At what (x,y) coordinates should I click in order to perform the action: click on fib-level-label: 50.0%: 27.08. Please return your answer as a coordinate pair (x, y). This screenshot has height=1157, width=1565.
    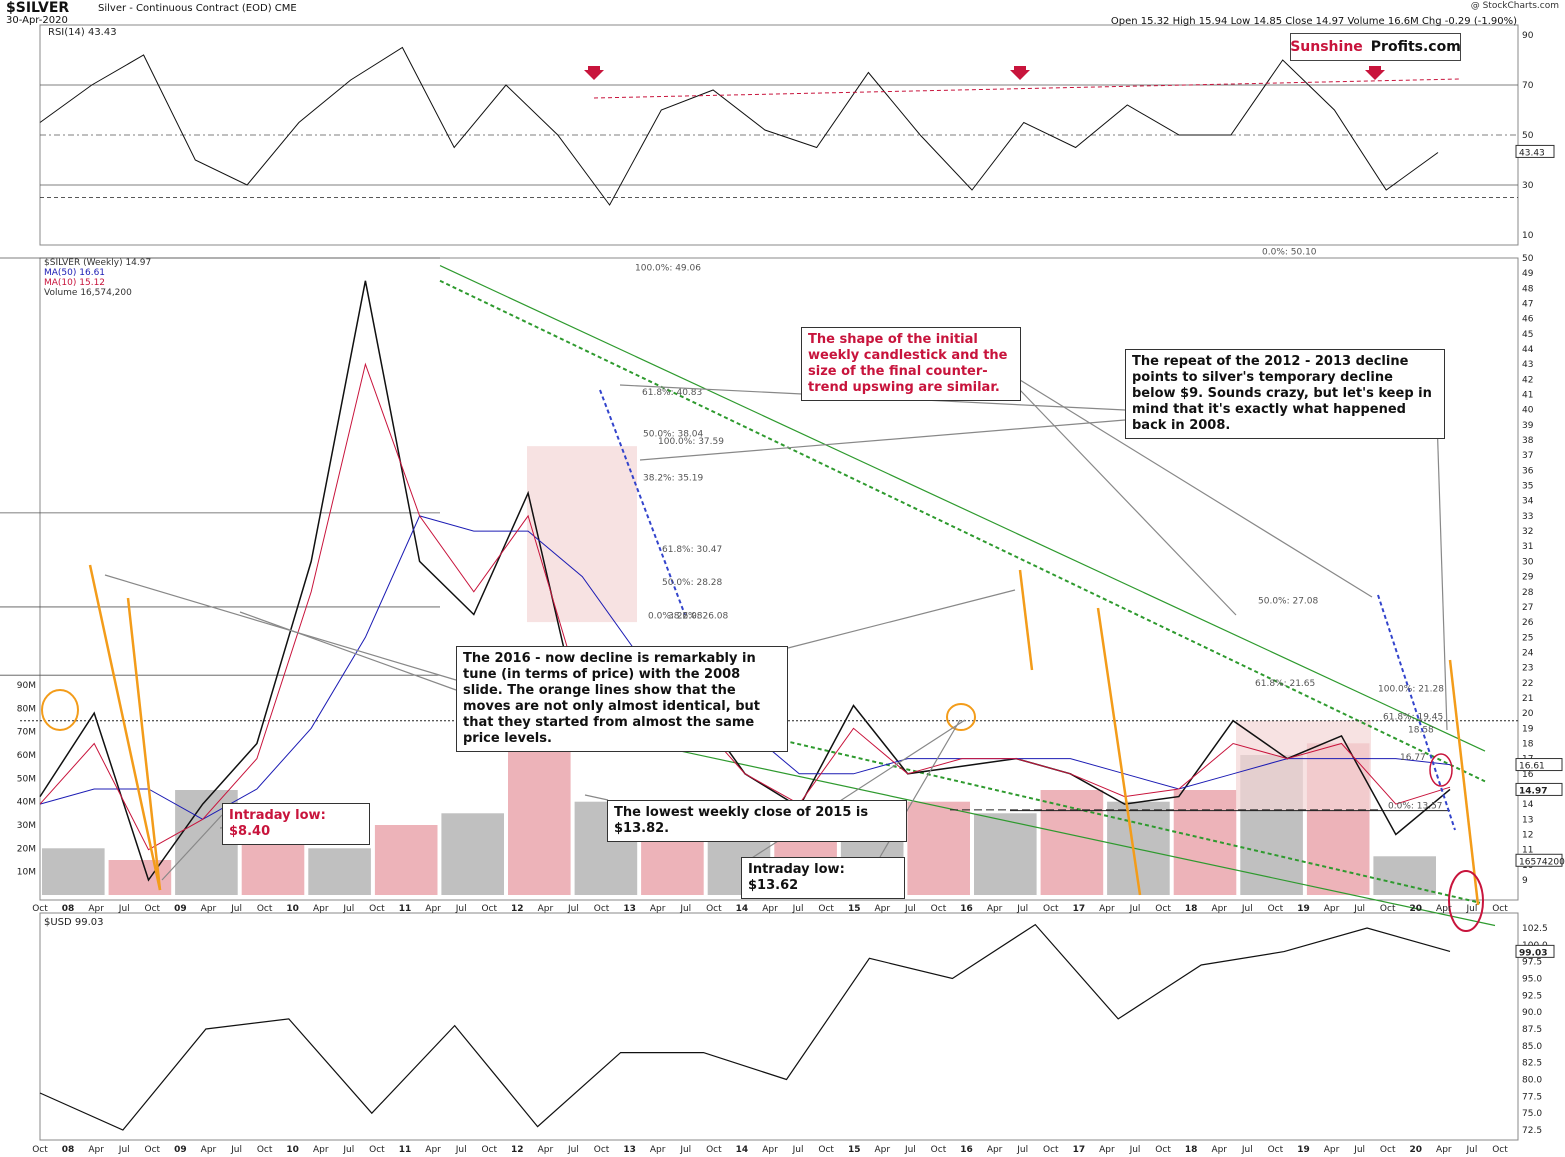
    Looking at the image, I should click on (1288, 601).